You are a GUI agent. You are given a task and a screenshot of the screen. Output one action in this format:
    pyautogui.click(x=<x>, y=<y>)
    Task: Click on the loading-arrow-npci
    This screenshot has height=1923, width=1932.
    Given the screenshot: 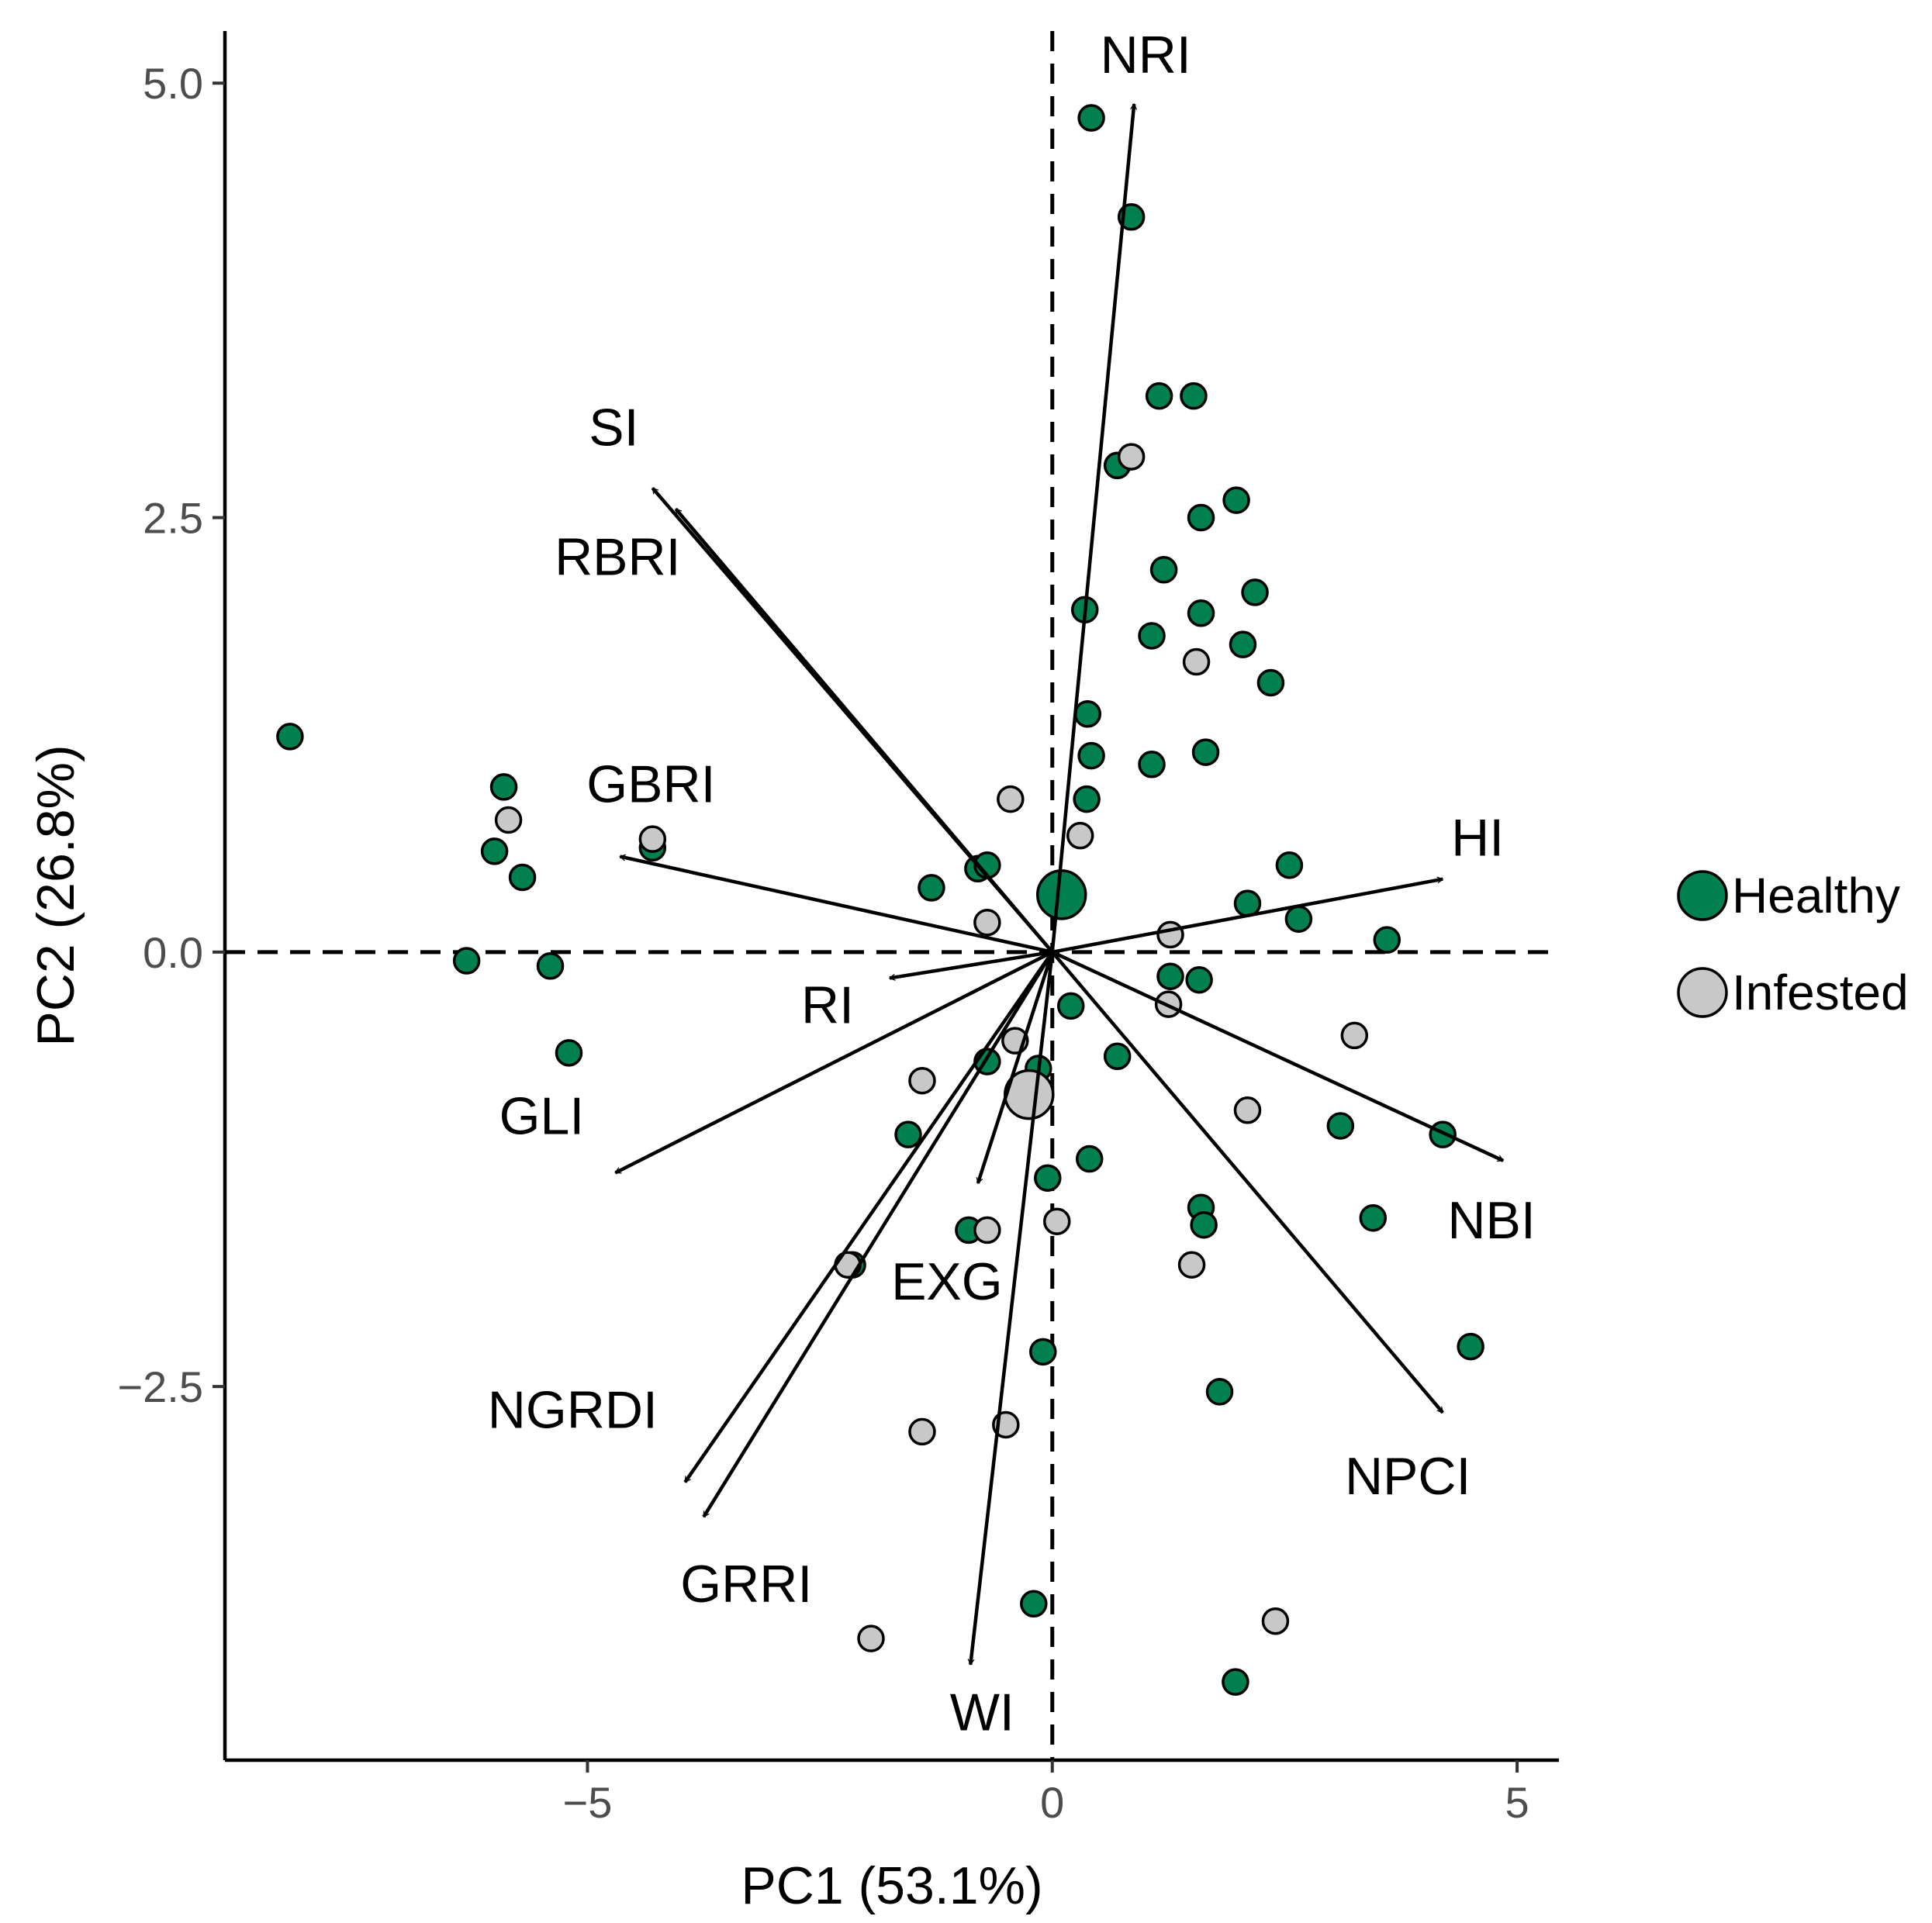 What is the action you would take?
    pyautogui.click(x=1247, y=1182)
    